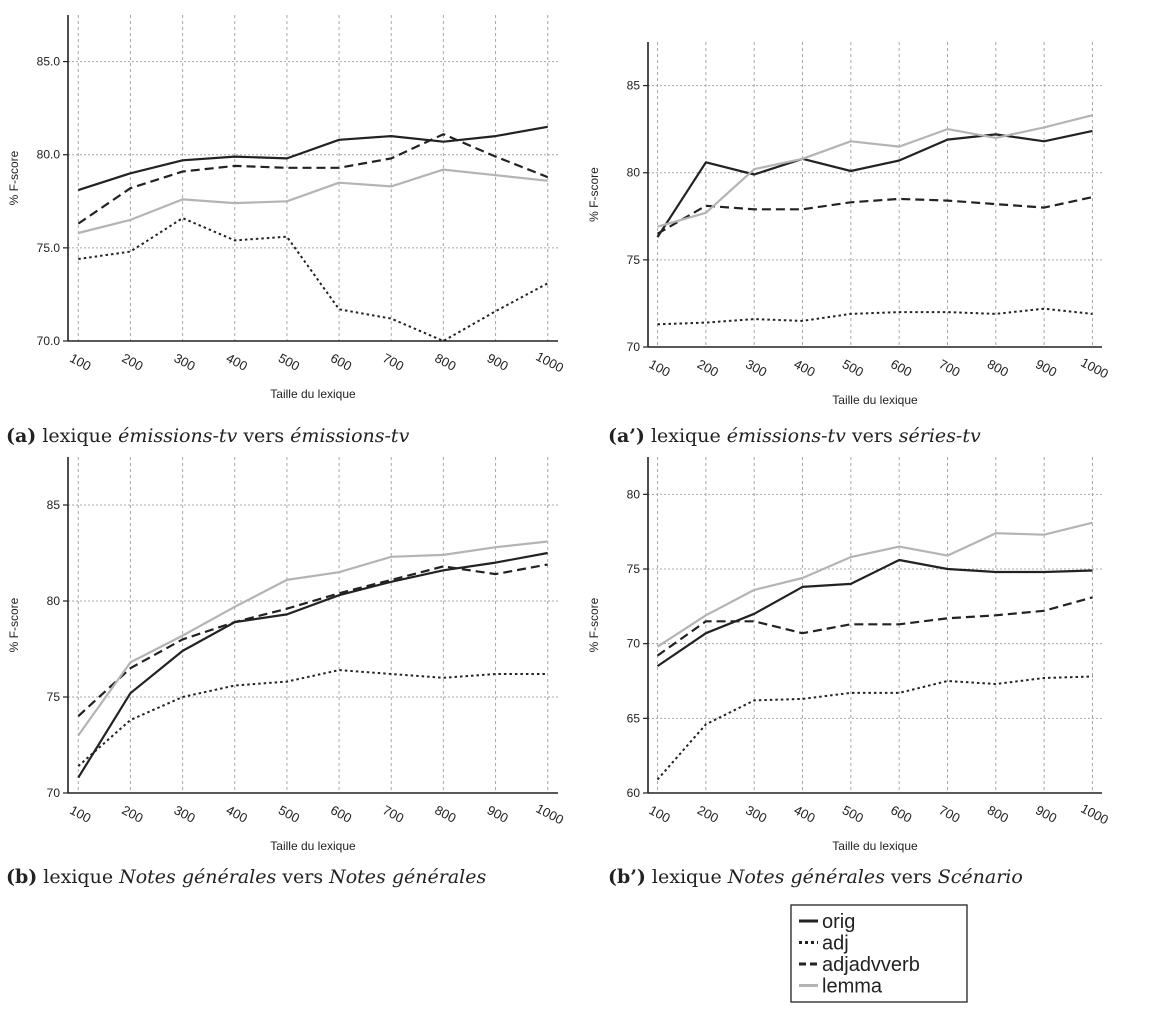 The height and width of the screenshot is (1012, 1150). I want to click on legend-label-lemma: lemma, so click(852, 987).